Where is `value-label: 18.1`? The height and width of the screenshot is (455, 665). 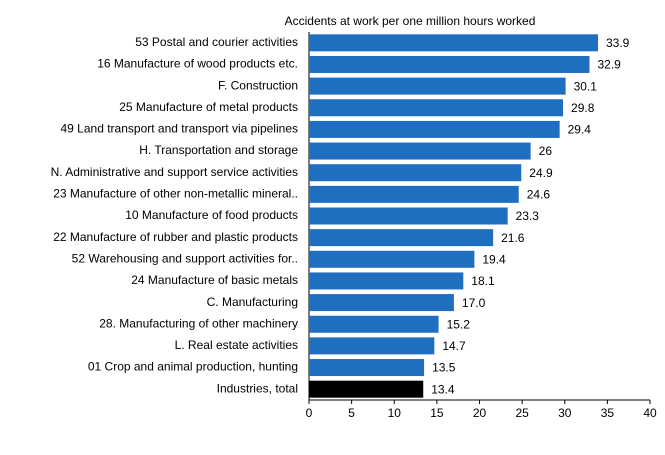 value-label: 18.1 is located at coordinates (483, 281).